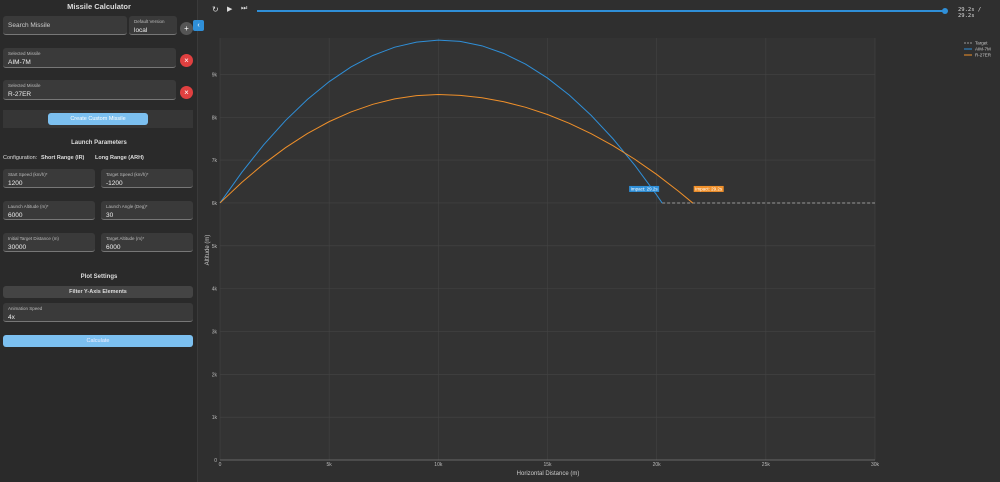  Describe the element at coordinates (330, 465) in the screenshot. I see `x-tick-label: 5k` at that location.